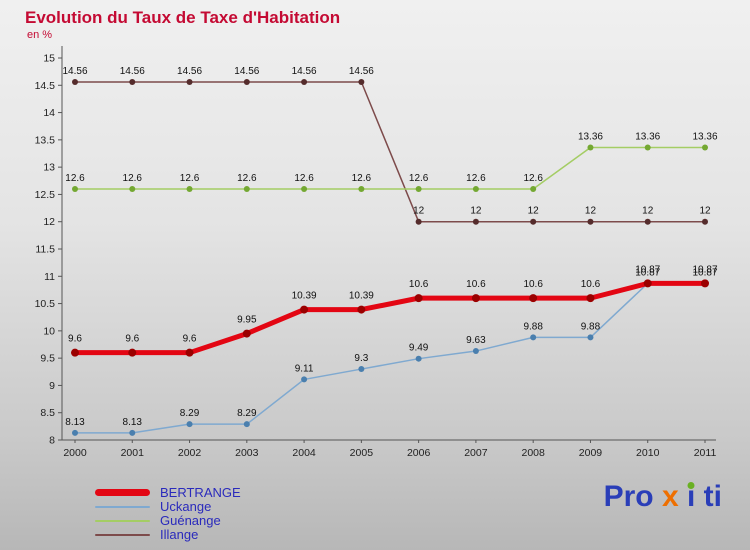  Describe the element at coordinates (200, 492) in the screenshot. I see `legend-label: BERTRANGE` at that location.